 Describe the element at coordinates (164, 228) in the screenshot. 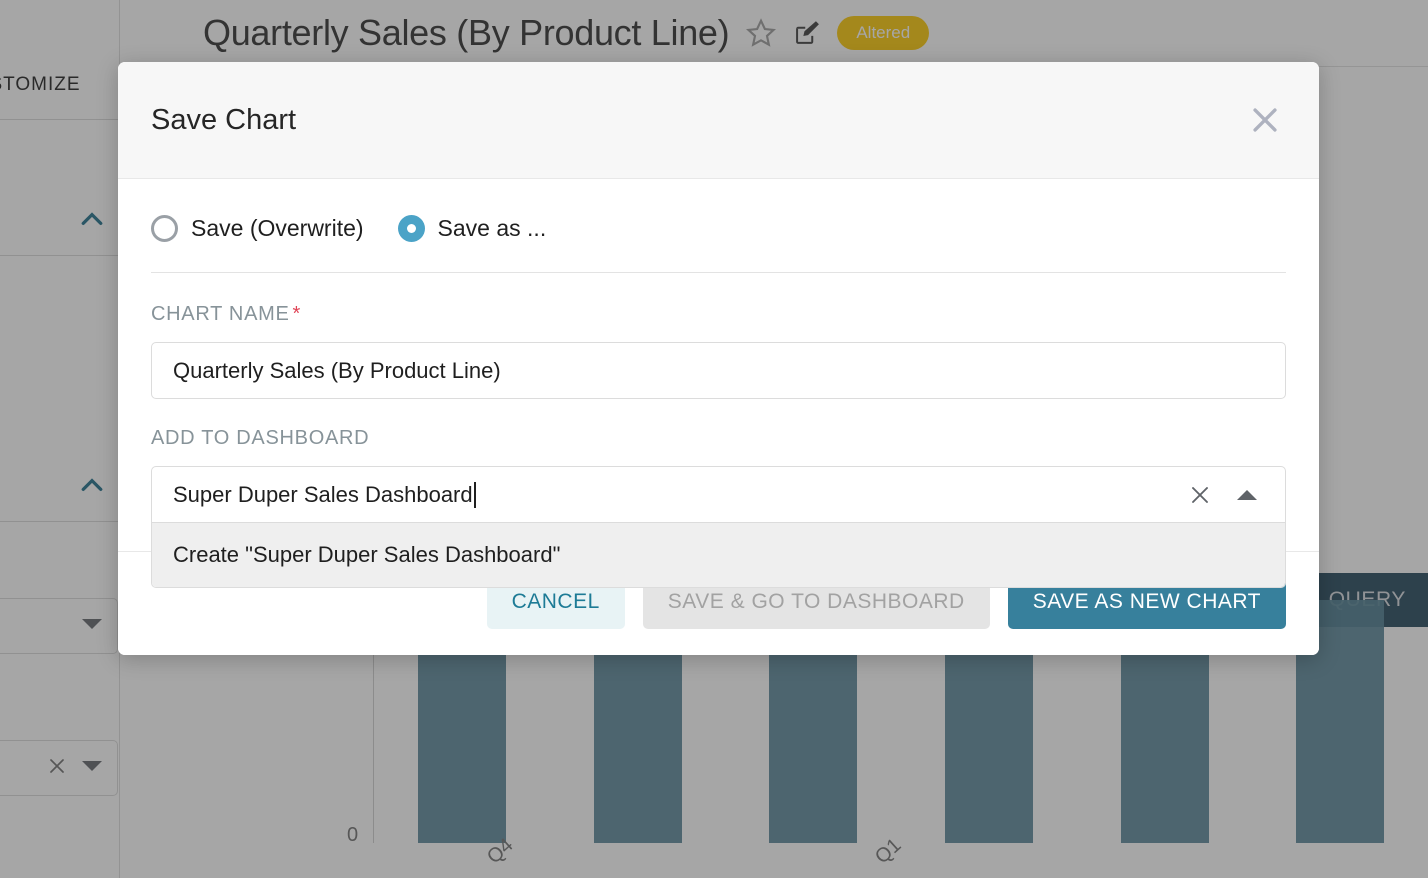

I see `radio-unchecked-icon` at that location.